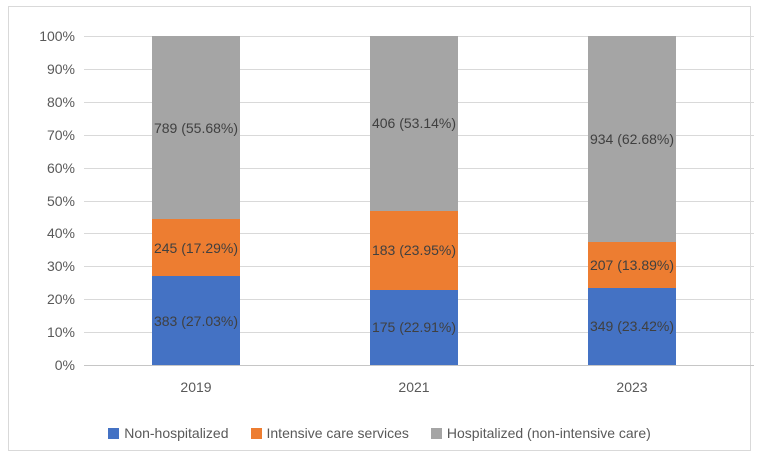 This screenshot has height=460, width=760. I want to click on legend-label: Hospitalized (non-intensive care), so click(548, 433).